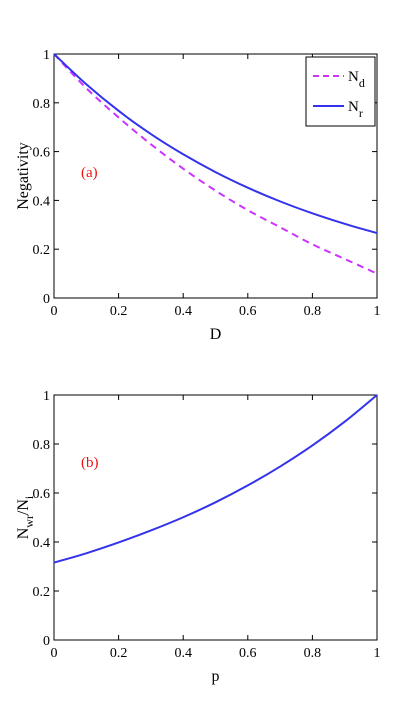  I want to click on y-axis-title-part: N, so click(23, 533).